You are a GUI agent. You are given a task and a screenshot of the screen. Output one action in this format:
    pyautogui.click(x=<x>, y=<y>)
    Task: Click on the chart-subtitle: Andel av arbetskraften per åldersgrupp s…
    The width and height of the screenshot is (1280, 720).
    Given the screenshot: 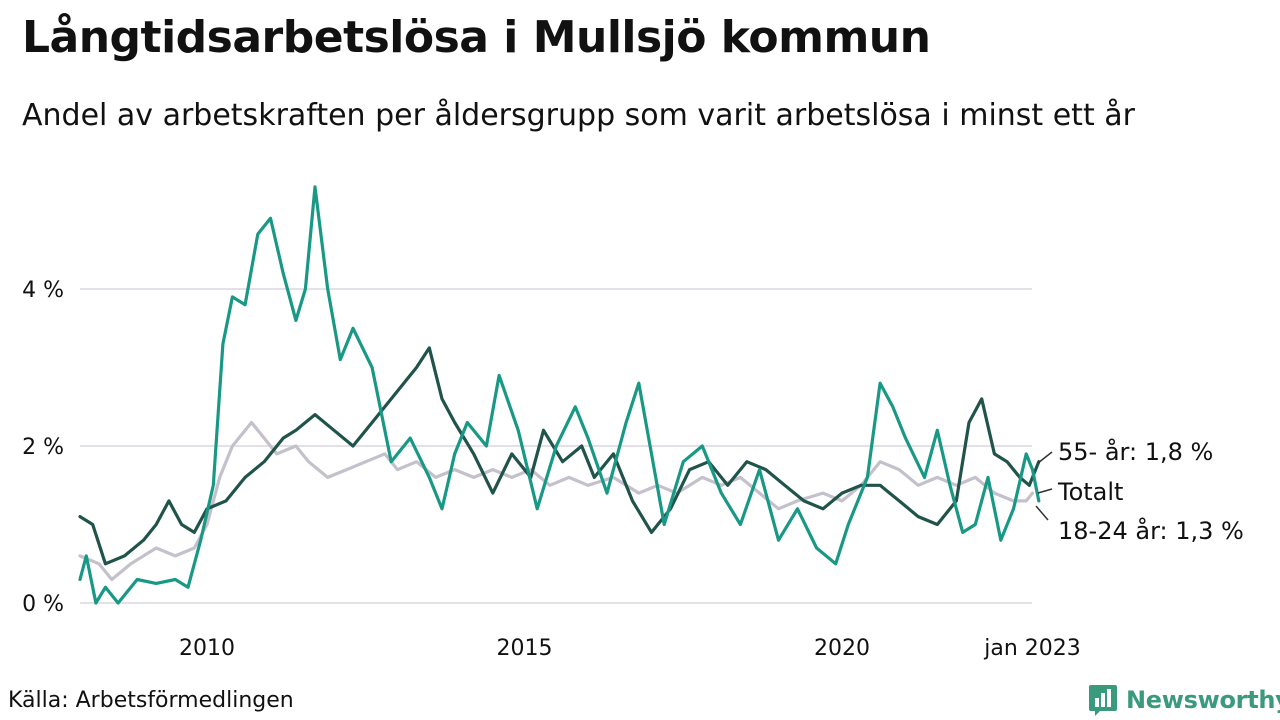 What is the action you would take?
    pyautogui.click(x=578, y=115)
    